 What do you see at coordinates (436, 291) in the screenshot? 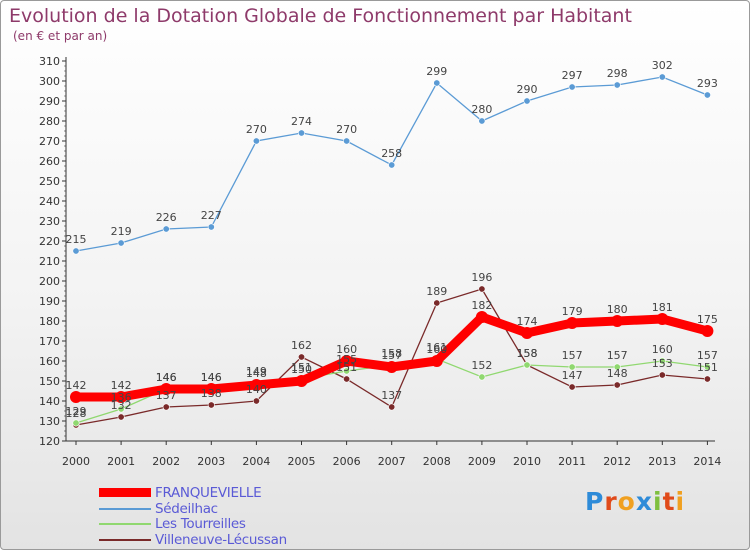
I see `data-label: 189` at bounding box center [436, 291].